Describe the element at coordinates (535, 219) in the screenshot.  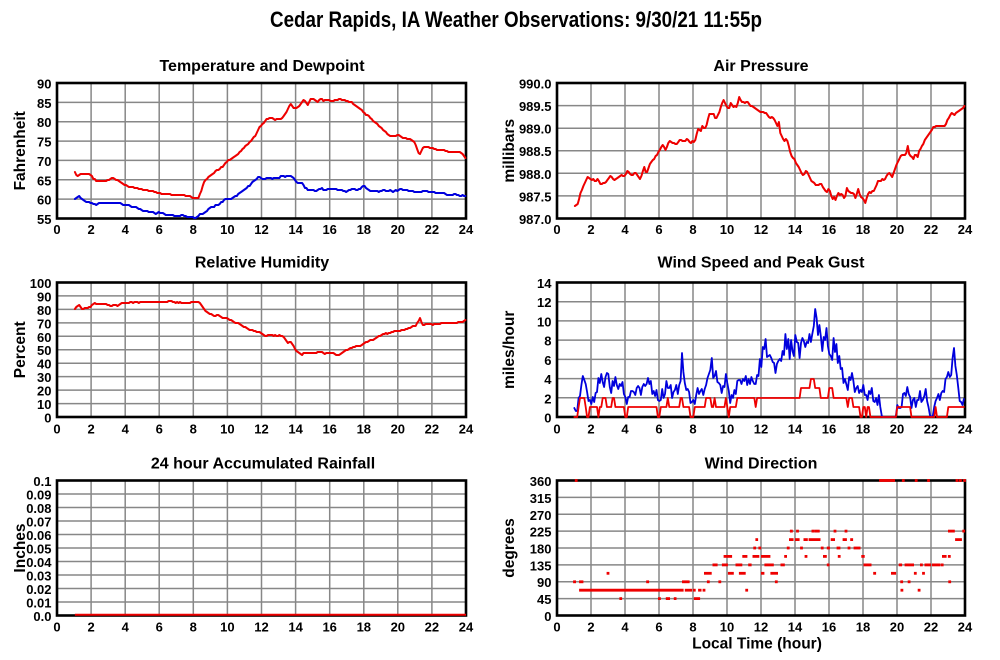
I see `svg-text: 987.0` at that location.